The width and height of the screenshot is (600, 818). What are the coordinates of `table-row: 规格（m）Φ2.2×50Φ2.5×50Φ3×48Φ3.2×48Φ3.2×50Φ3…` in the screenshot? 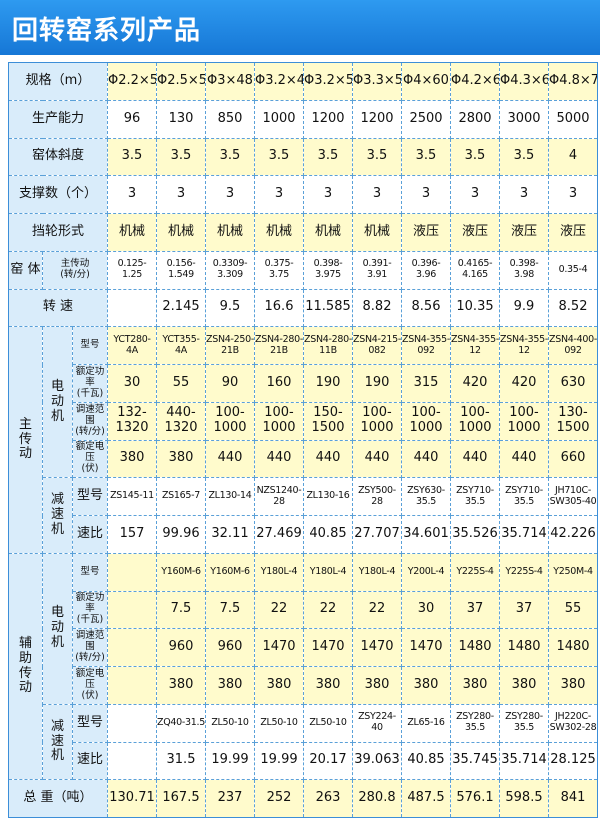 It's located at (303, 81).